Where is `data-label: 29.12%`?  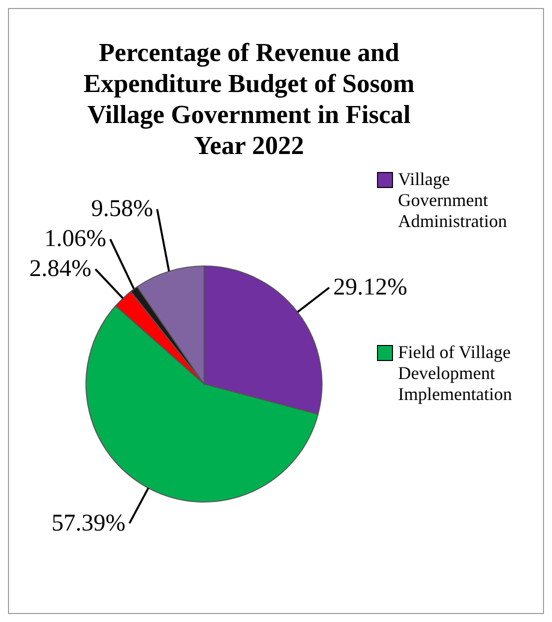 data-label: 29.12% is located at coordinates (370, 287).